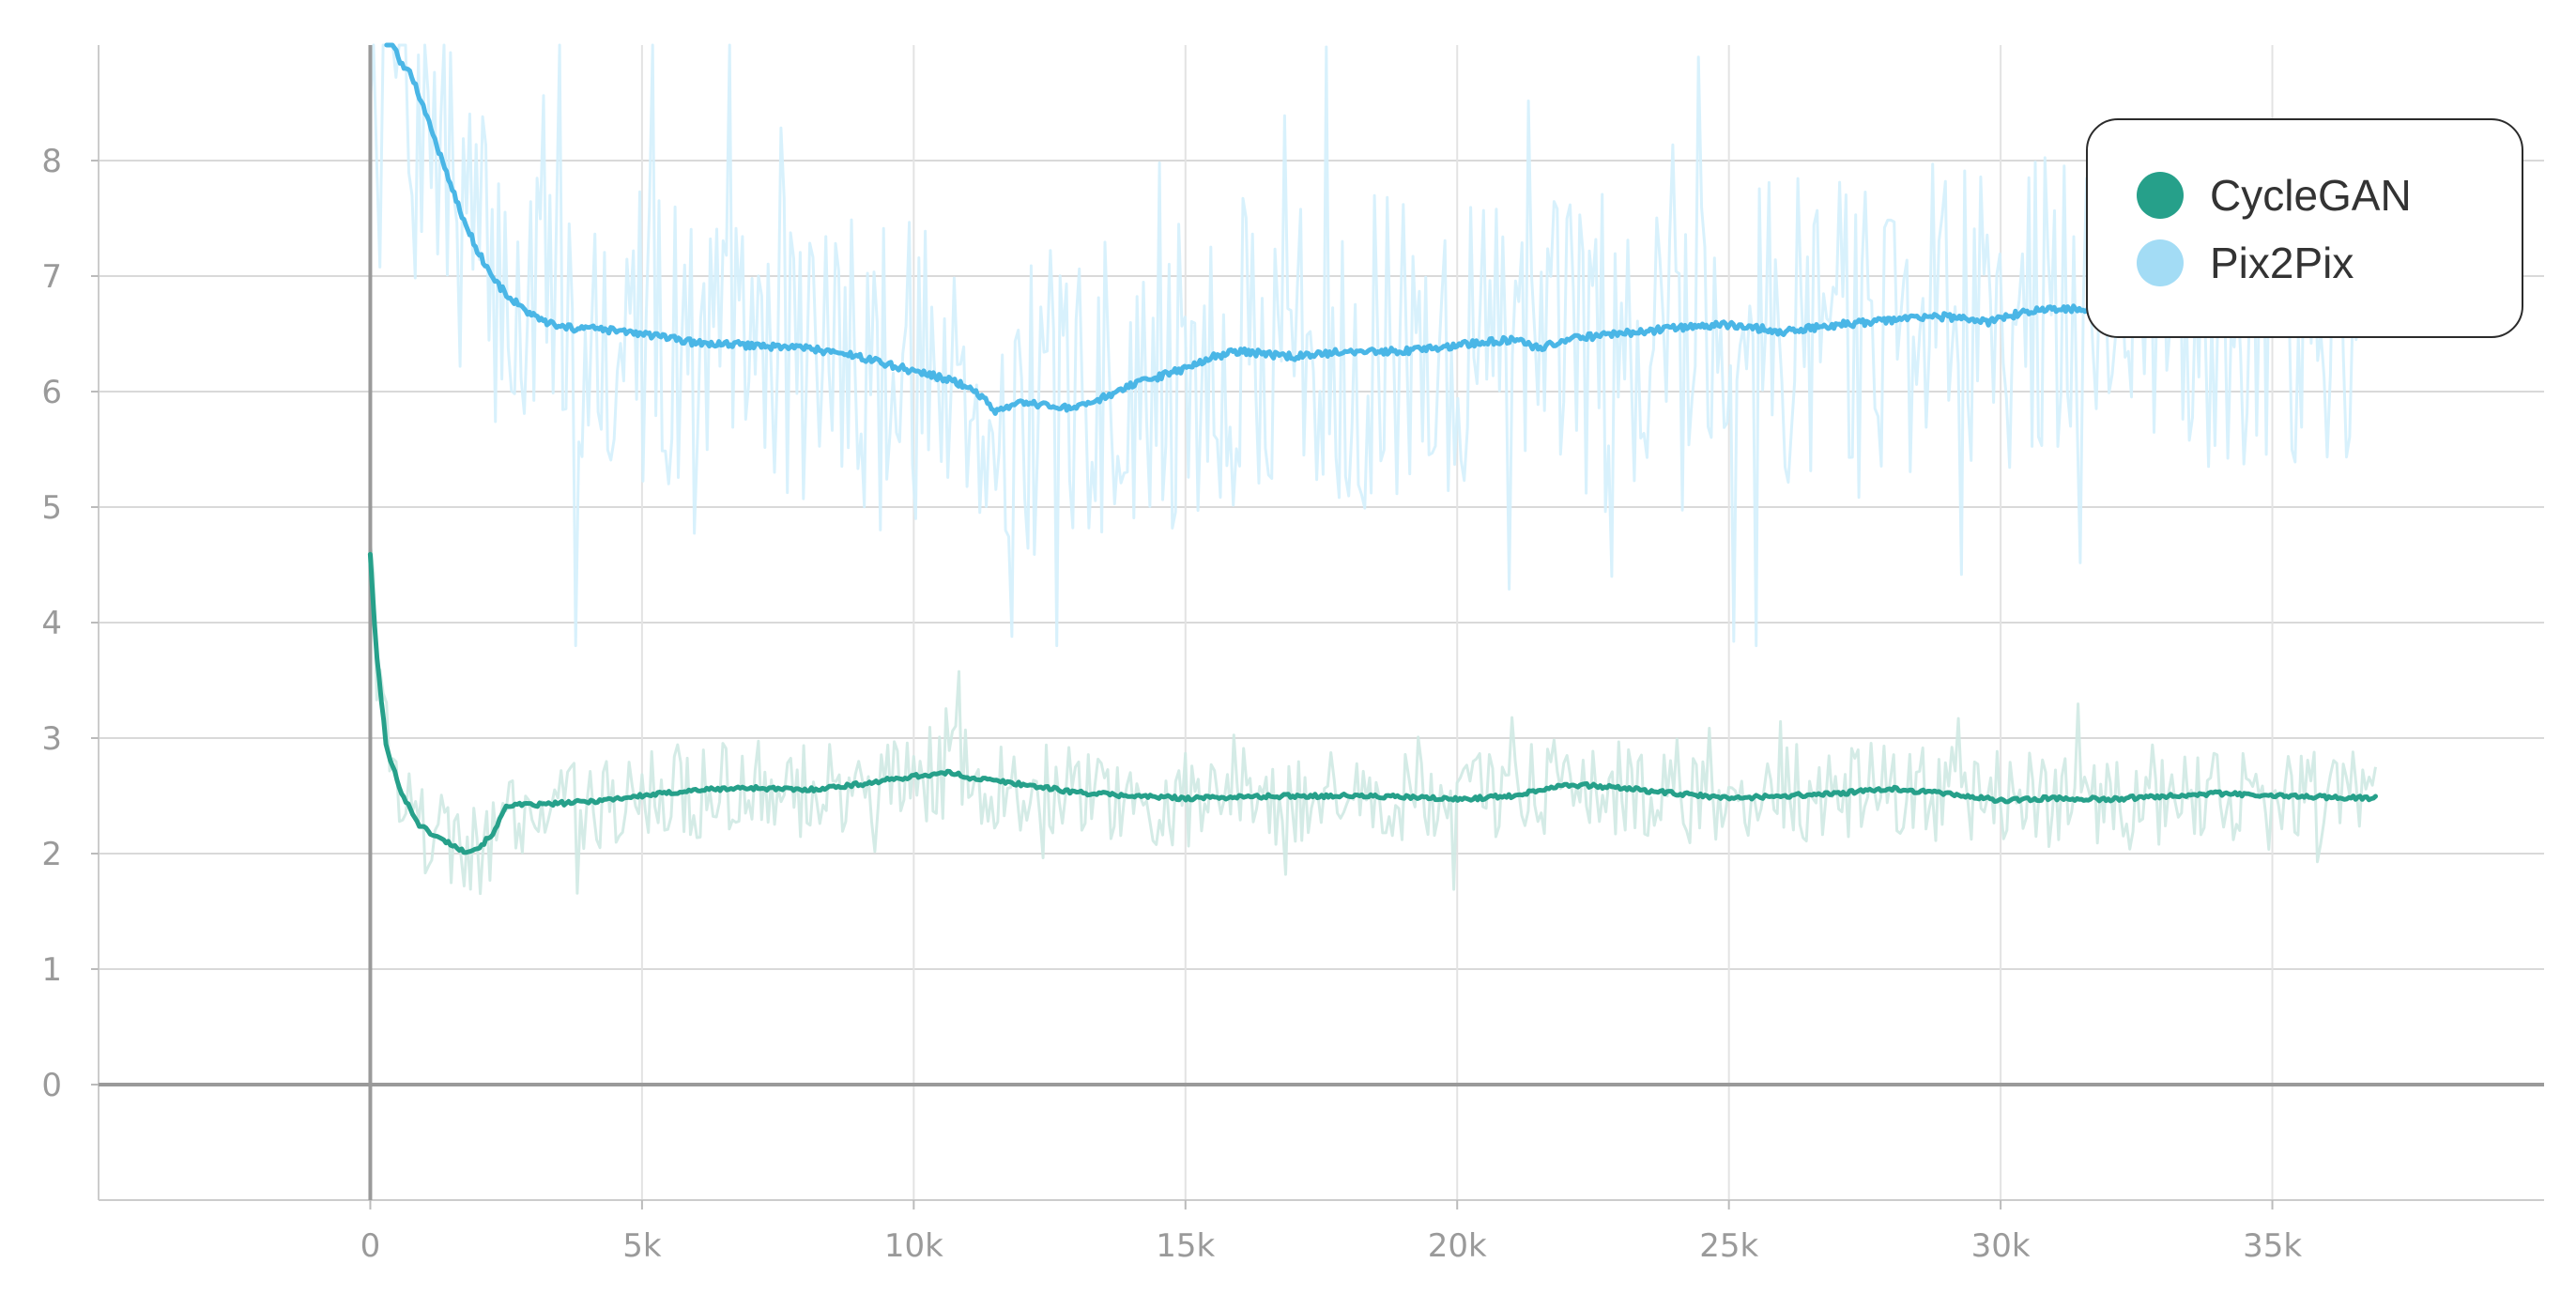 The image size is (2576, 1294). What do you see at coordinates (2001, 1246) in the screenshot?
I see `x-tick-label: 30k` at bounding box center [2001, 1246].